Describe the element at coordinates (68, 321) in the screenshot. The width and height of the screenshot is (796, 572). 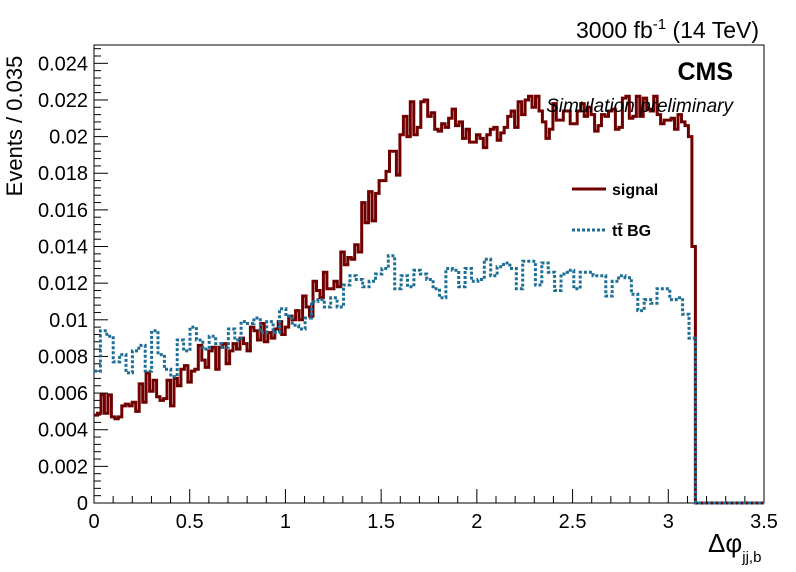
I see `y-tick-label: 0.01` at that location.